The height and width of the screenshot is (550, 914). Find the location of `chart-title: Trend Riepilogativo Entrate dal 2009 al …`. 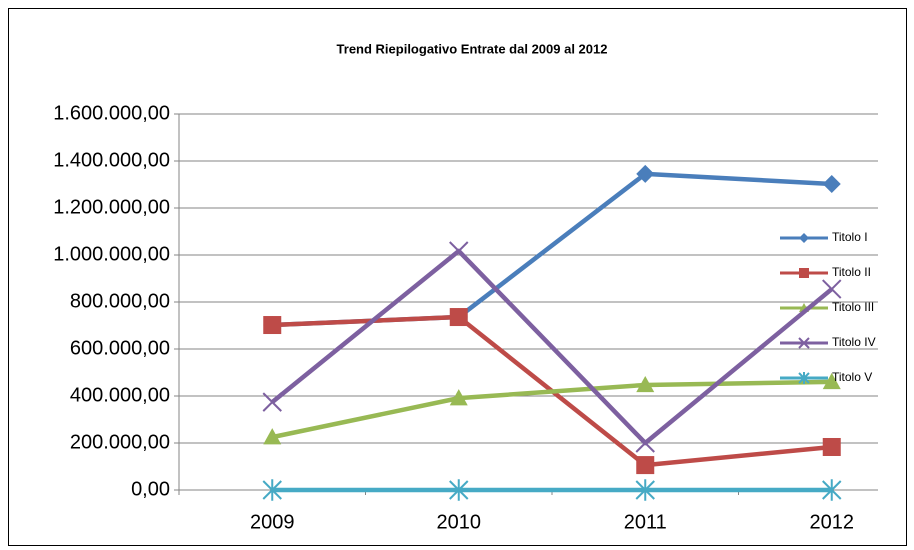

chart-title: Trend Riepilogativo Entrate dal 2009 al … is located at coordinates (472, 48).